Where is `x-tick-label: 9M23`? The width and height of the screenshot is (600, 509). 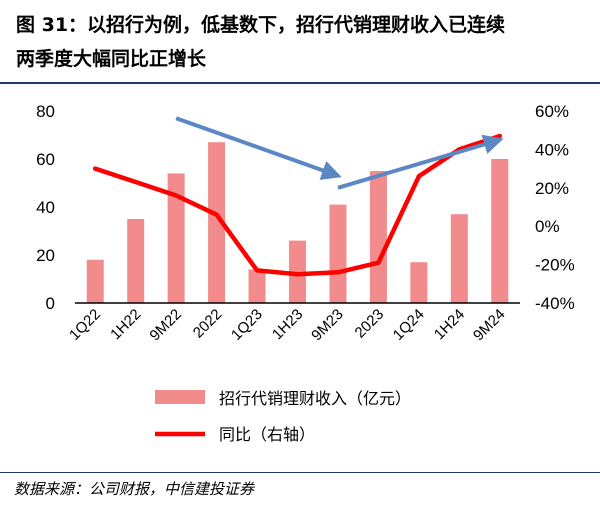
x-tick-label: 9M23 is located at coordinates (327, 325).